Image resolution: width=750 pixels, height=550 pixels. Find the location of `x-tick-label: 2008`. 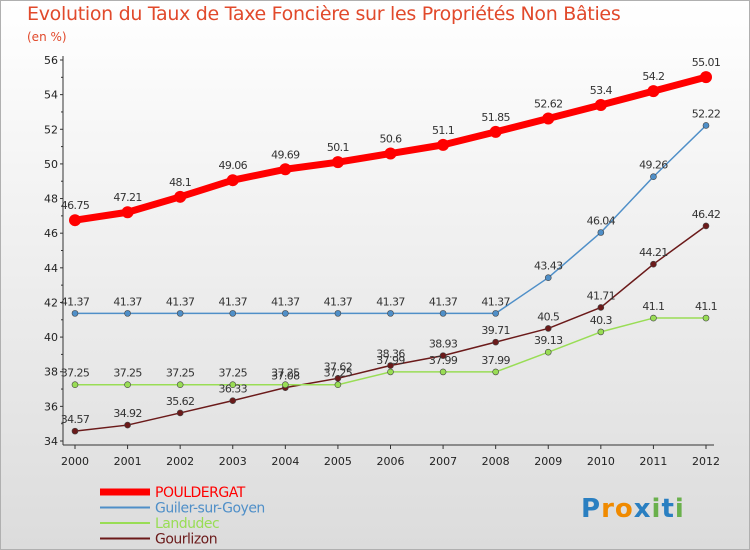

x-tick-label: 2008 is located at coordinates (496, 461).